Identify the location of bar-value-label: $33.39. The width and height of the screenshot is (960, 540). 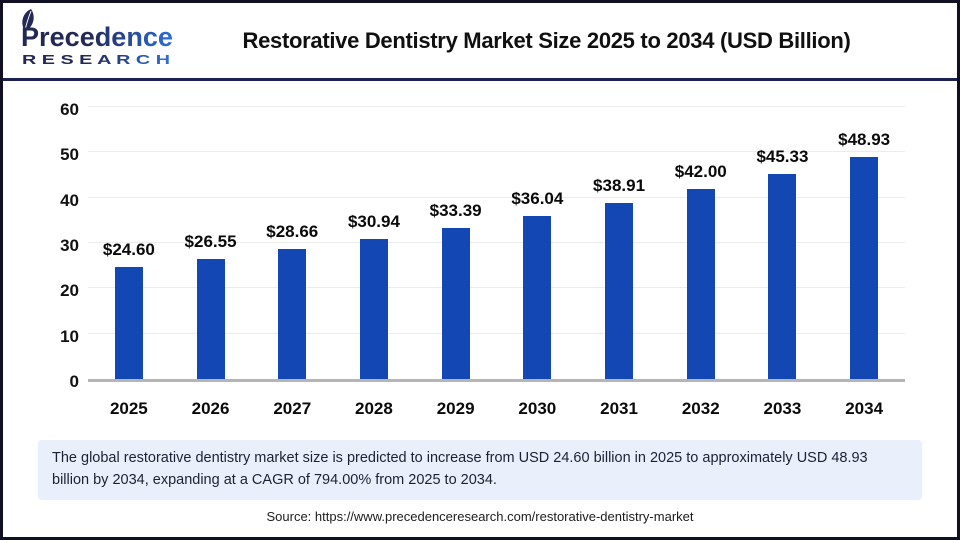
(455, 210).